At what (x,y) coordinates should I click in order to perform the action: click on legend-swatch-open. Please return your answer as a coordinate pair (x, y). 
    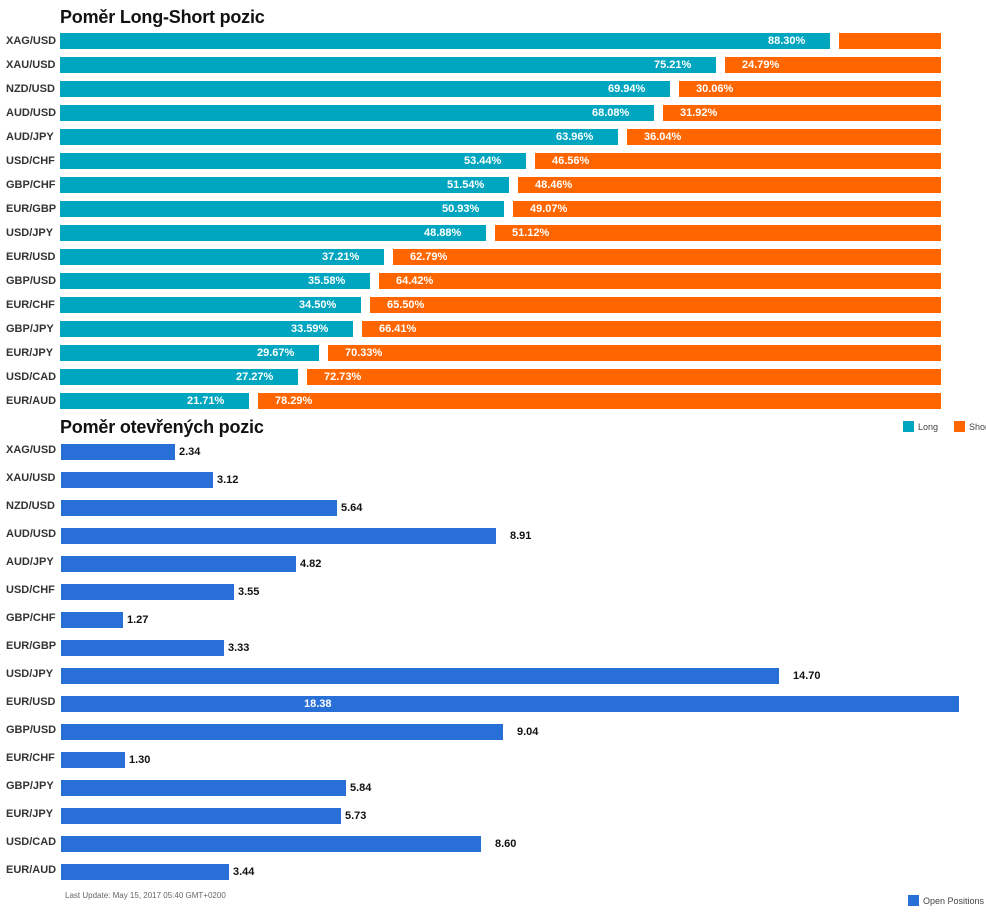
    Looking at the image, I should click on (913, 900).